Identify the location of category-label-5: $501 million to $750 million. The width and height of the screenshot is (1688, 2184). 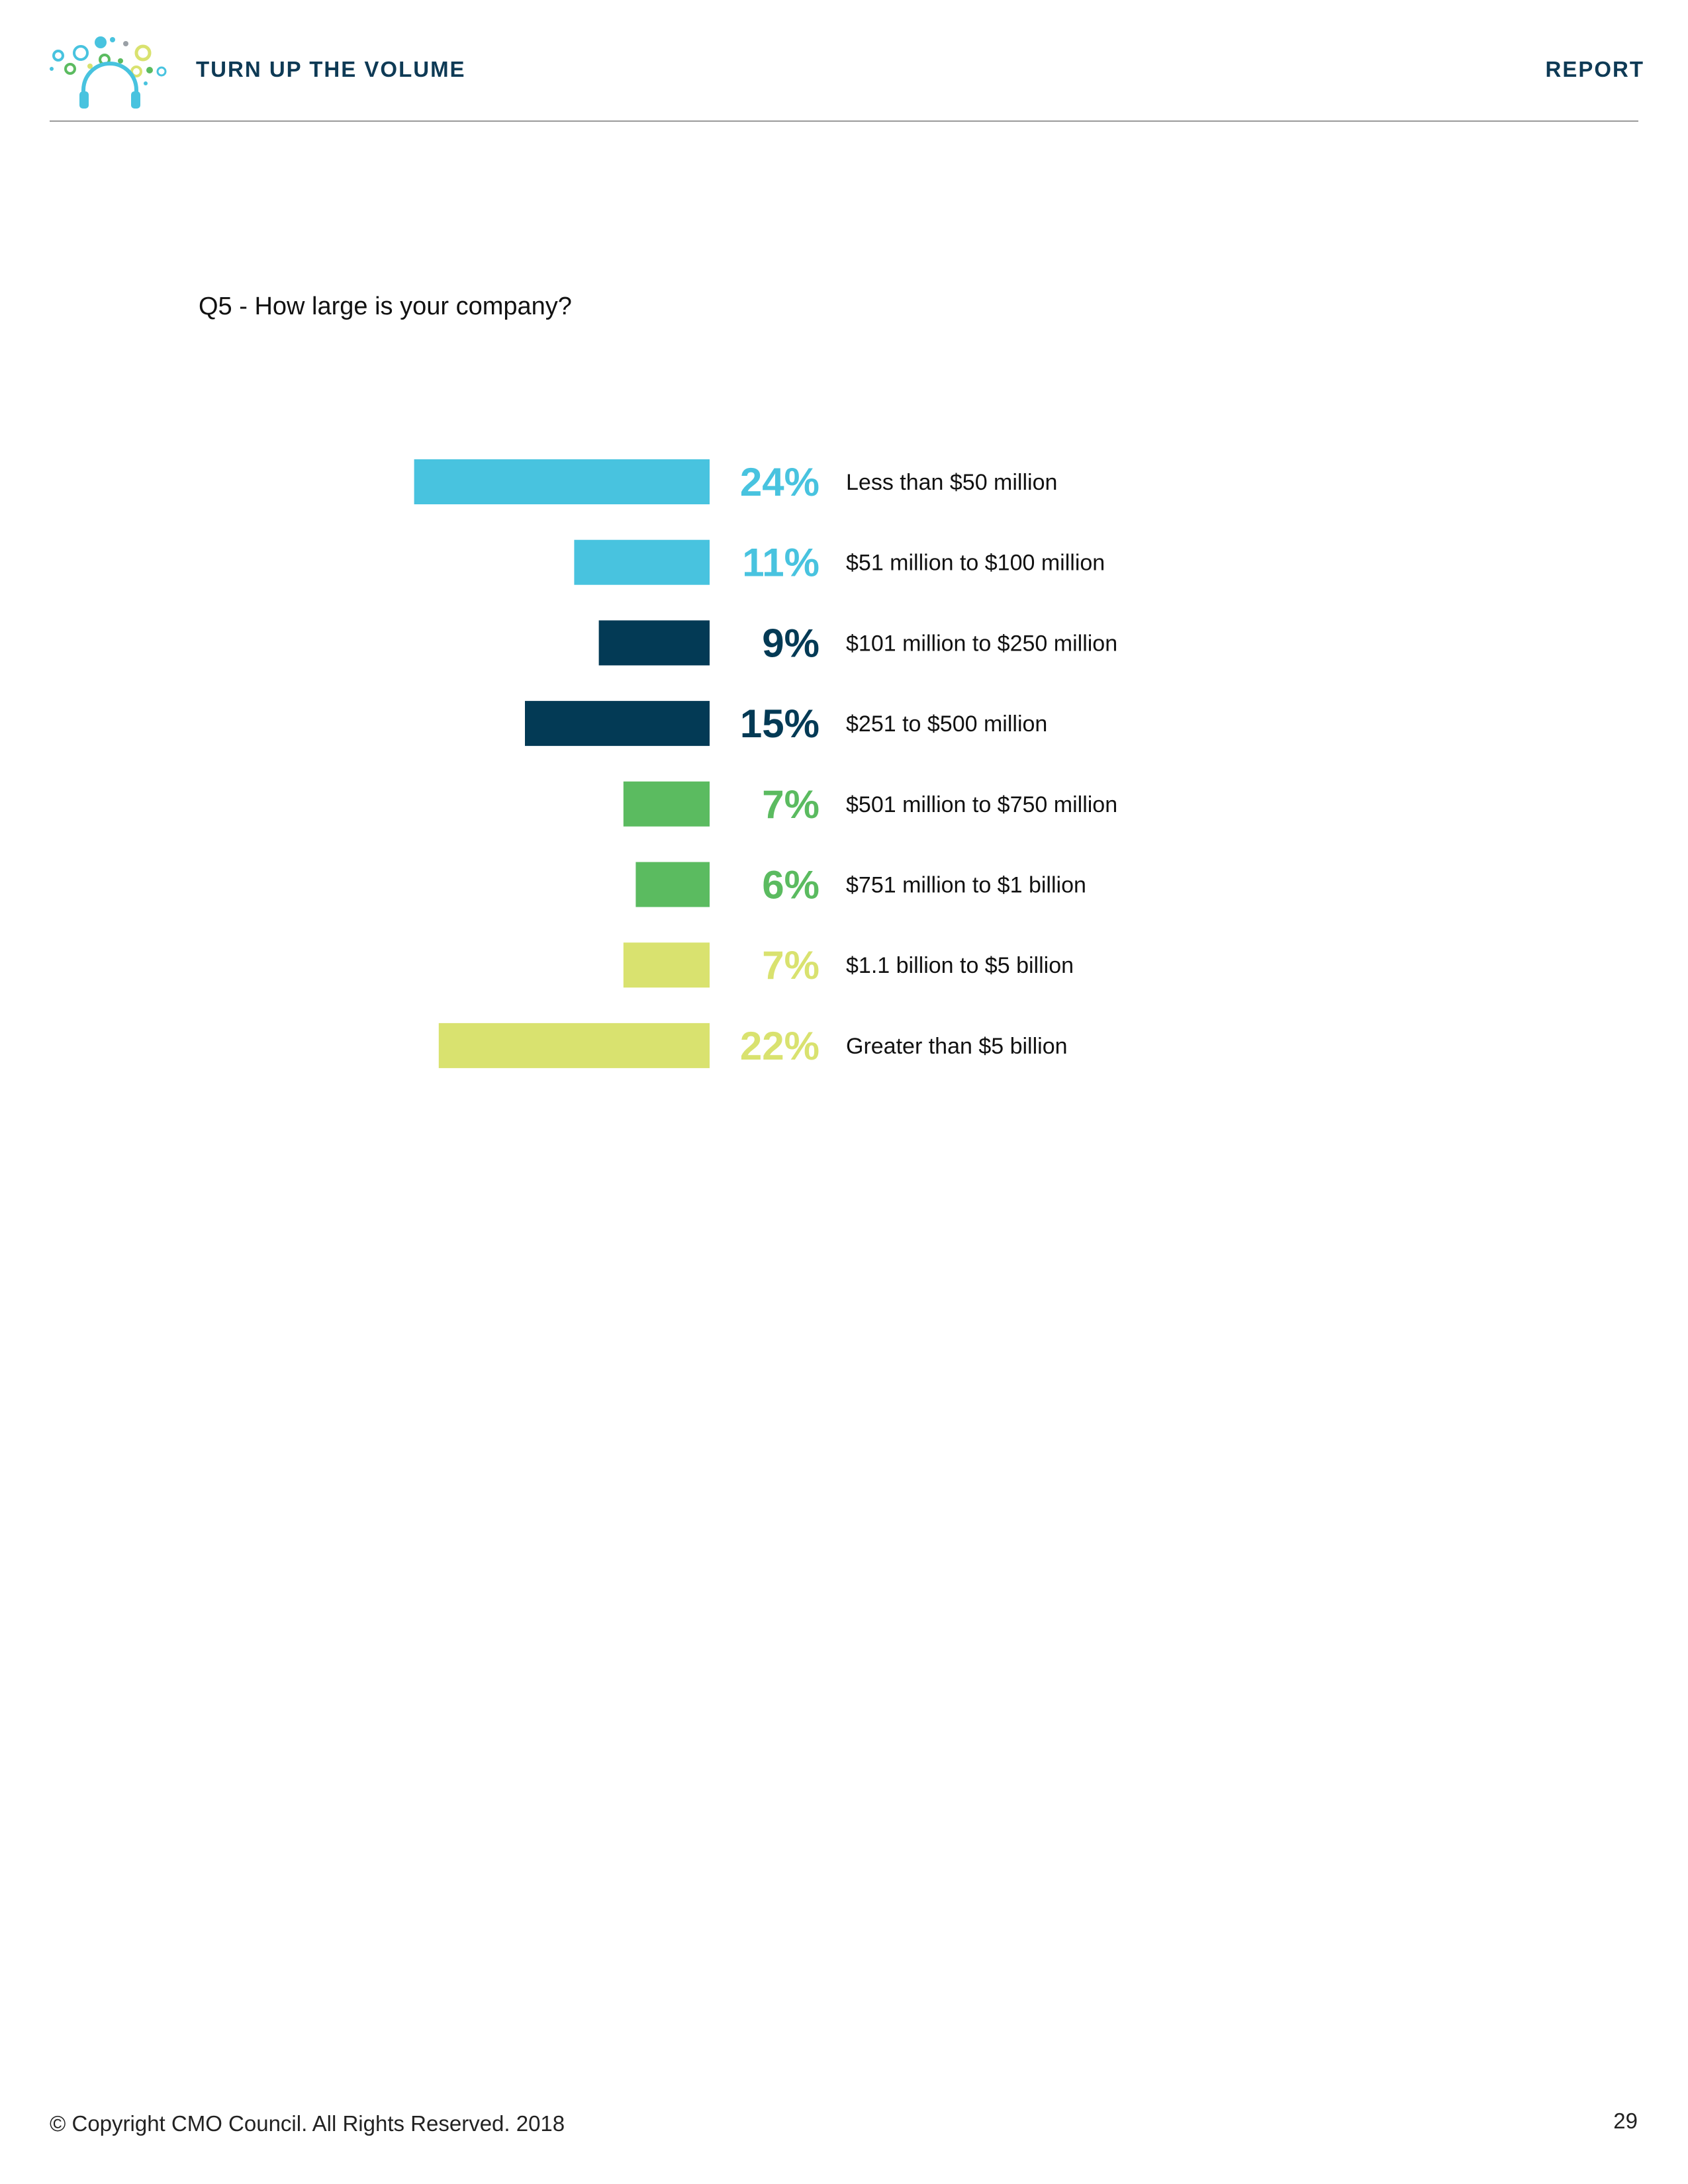
(981, 805).